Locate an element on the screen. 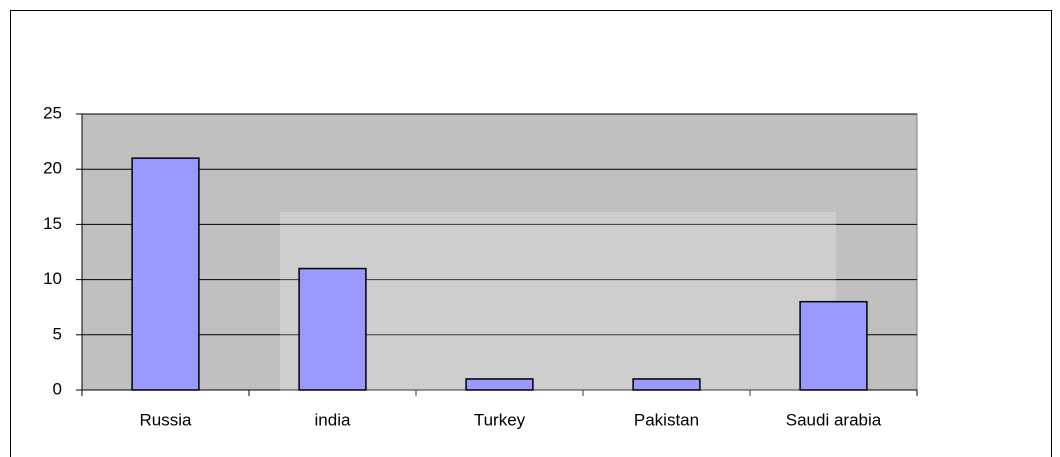 This screenshot has height=457, width=1060. y-tick-label: 0 is located at coordinates (57, 388).